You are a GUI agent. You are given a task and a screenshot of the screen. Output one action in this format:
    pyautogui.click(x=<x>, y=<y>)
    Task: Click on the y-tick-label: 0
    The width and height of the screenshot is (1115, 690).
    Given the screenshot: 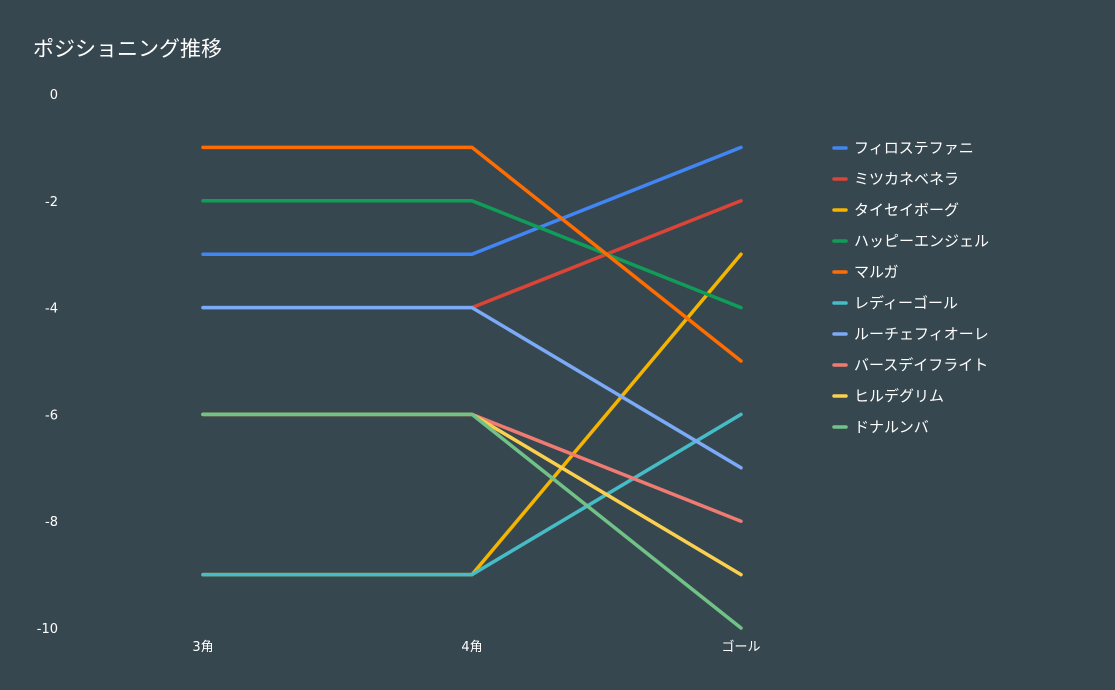 What is the action you would take?
    pyautogui.click(x=54, y=95)
    